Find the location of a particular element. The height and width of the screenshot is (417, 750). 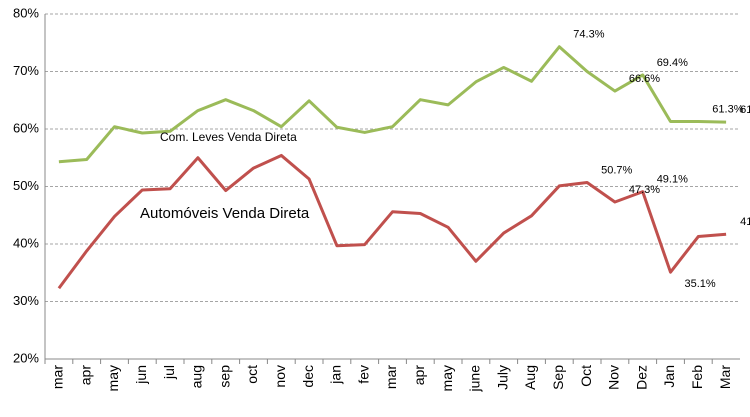

value-label: 61.3% is located at coordinates (727, 109).